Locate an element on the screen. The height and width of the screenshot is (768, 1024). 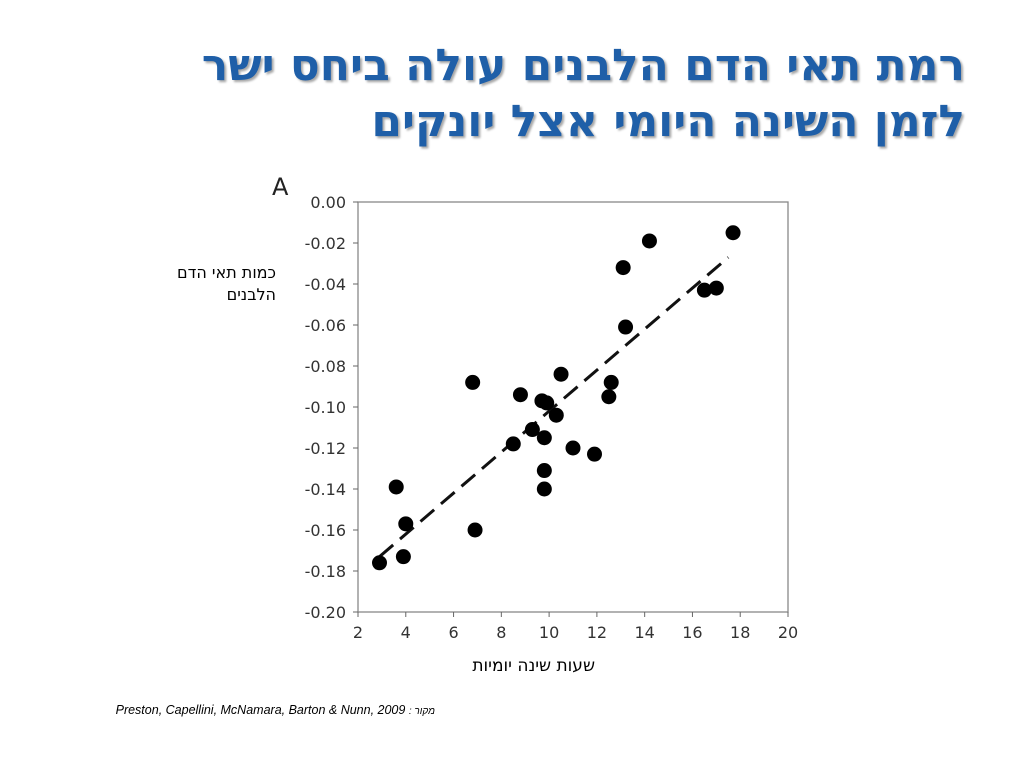
source-label: מקור : is located at coordinates (421, 711).